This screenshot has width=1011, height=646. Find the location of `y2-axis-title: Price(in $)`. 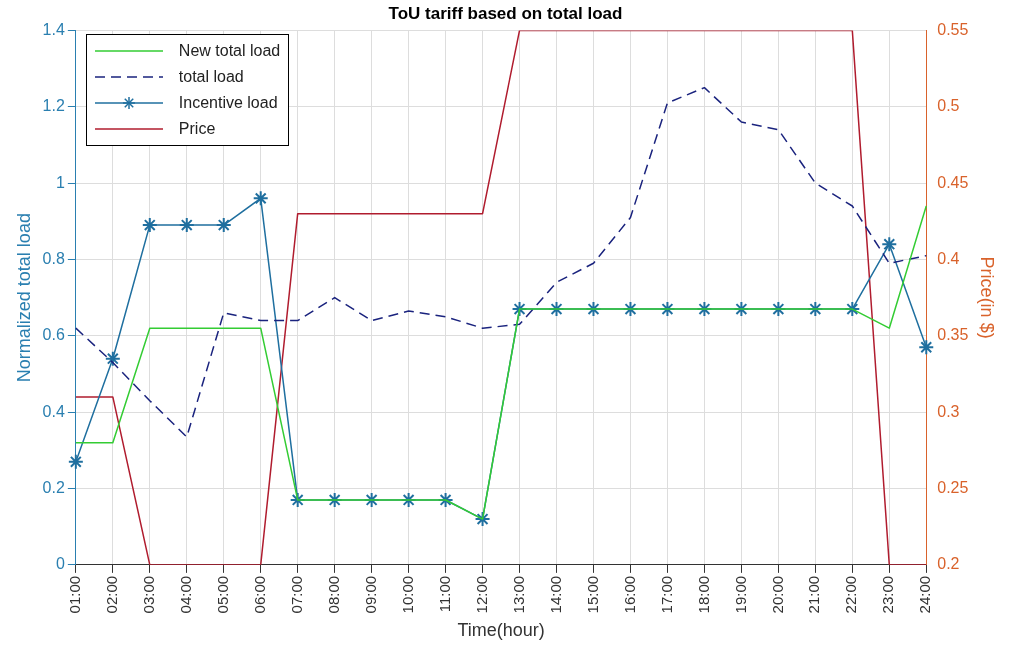

y2-axis-title: Price(in $) is located at coordinates (987, 297).